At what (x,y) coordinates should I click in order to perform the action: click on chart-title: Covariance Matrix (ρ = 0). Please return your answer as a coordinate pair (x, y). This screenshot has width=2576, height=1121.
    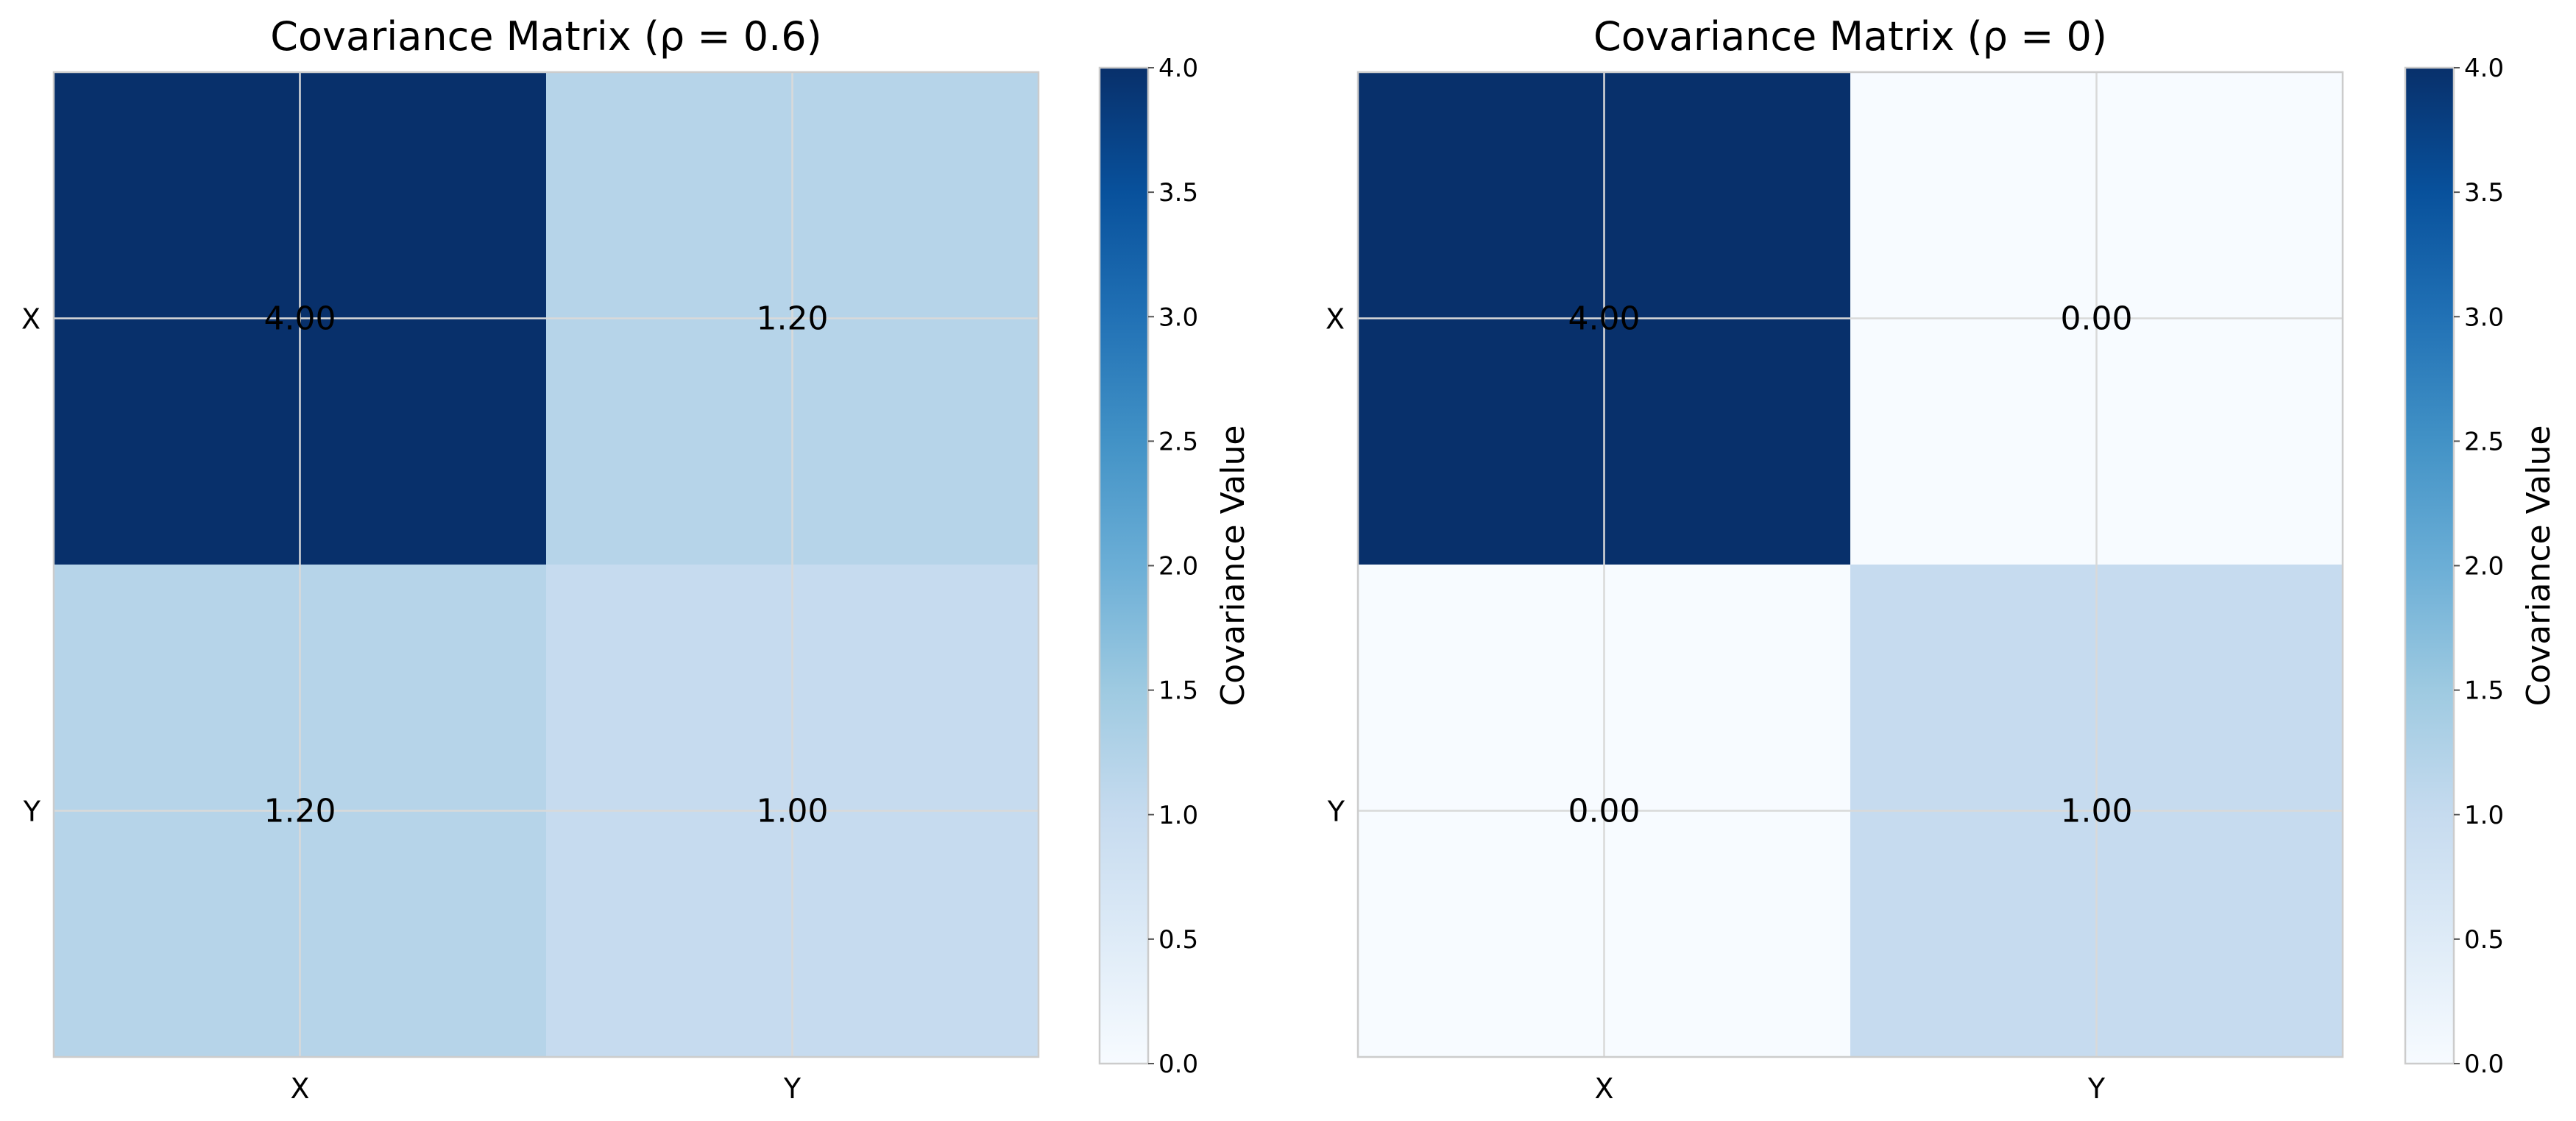
    Looking at the image, I should click on (1850, 36).